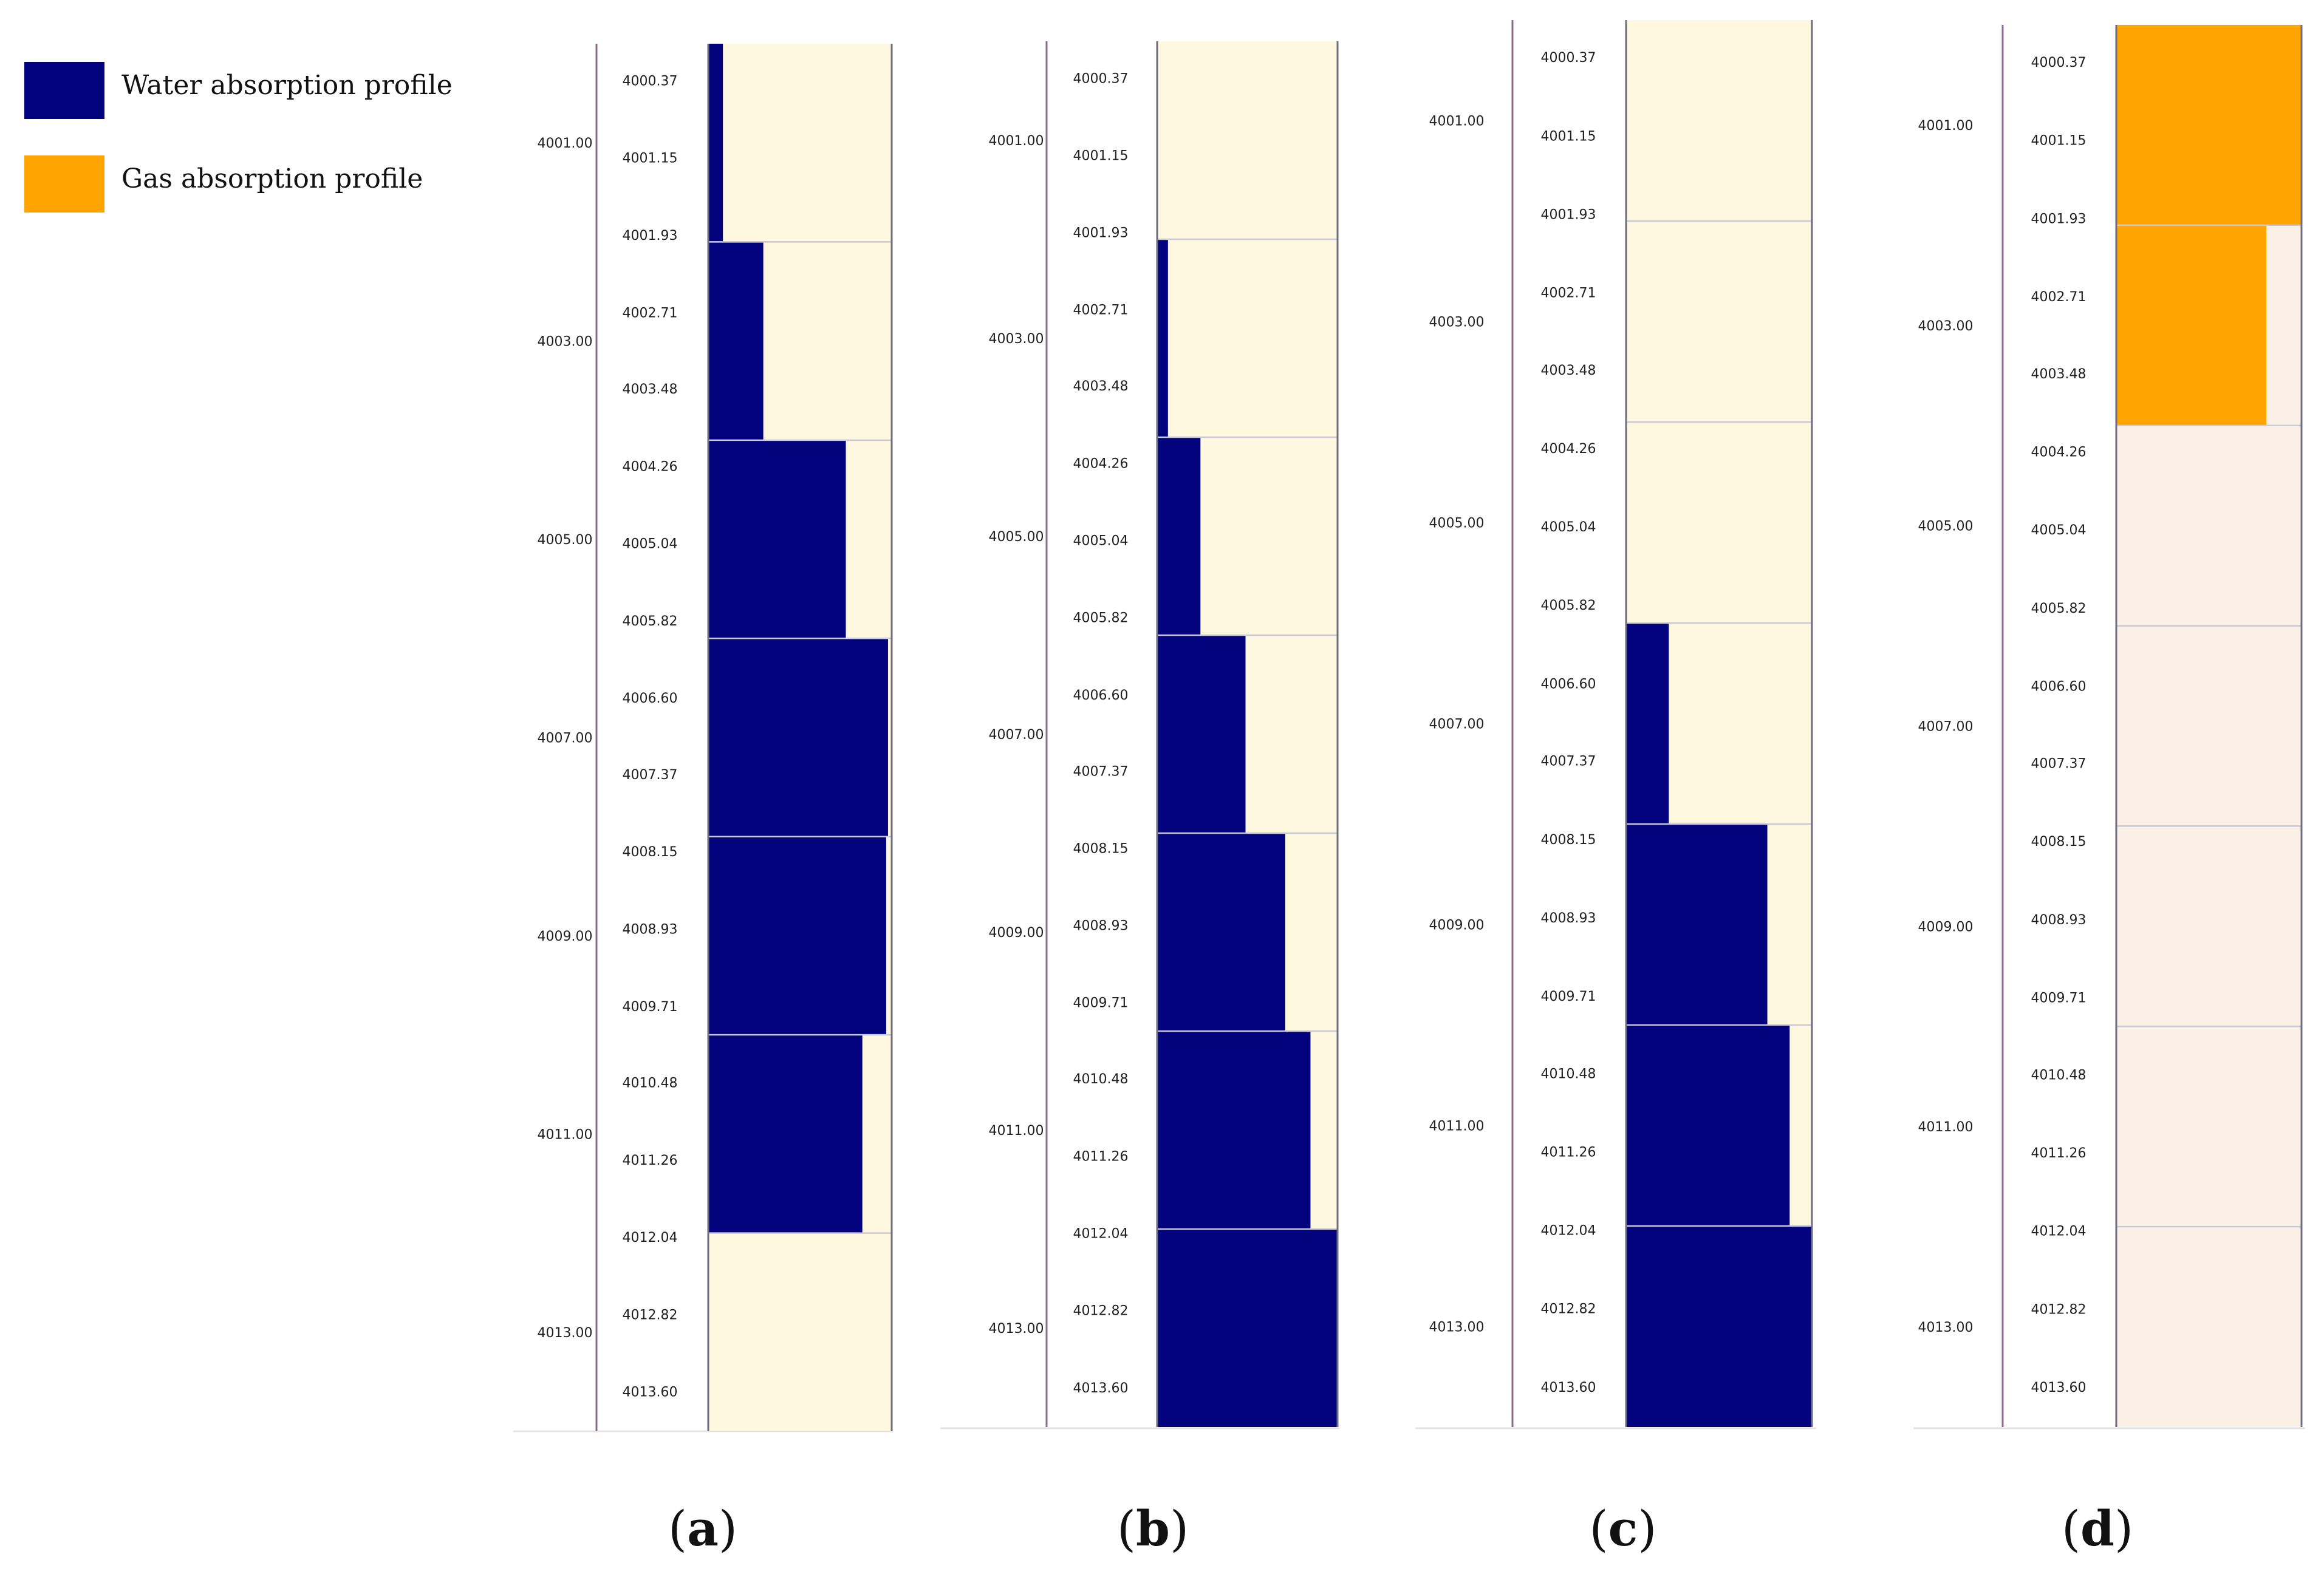  I want to click on water-legend-label: Water absorption profile, so click(287, 85).